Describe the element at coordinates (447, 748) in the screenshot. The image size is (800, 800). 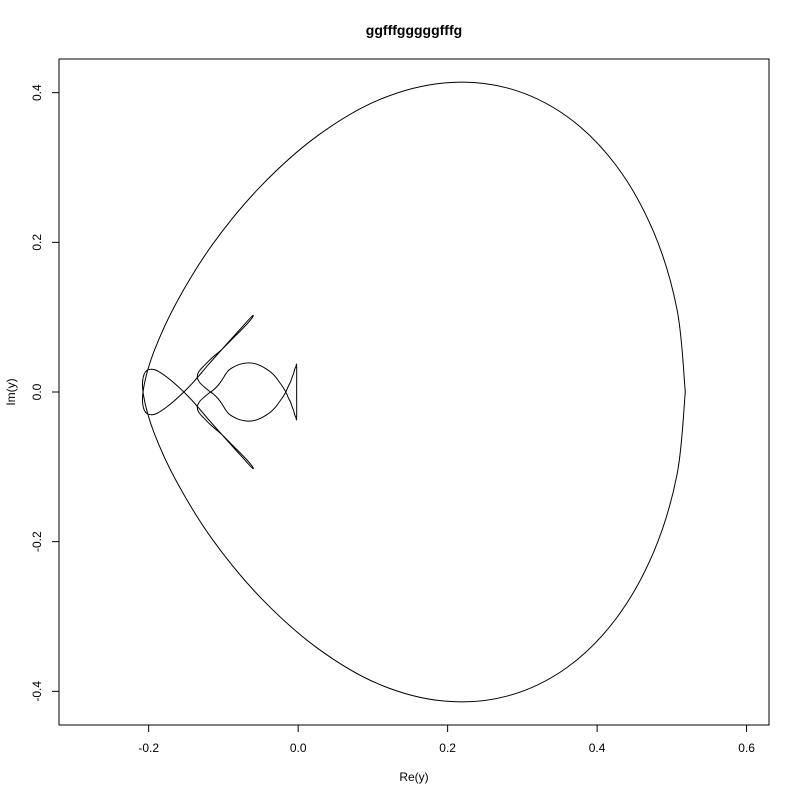
I see `x-tick-label: 0.2` at that location.